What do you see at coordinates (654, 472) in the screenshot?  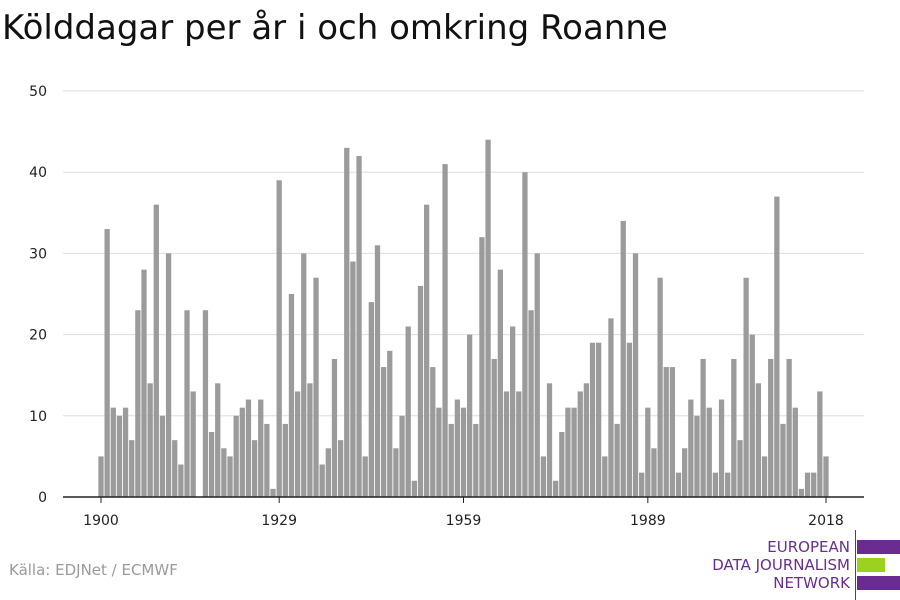 I see `bar-1990` at bounding box center [654, 472].